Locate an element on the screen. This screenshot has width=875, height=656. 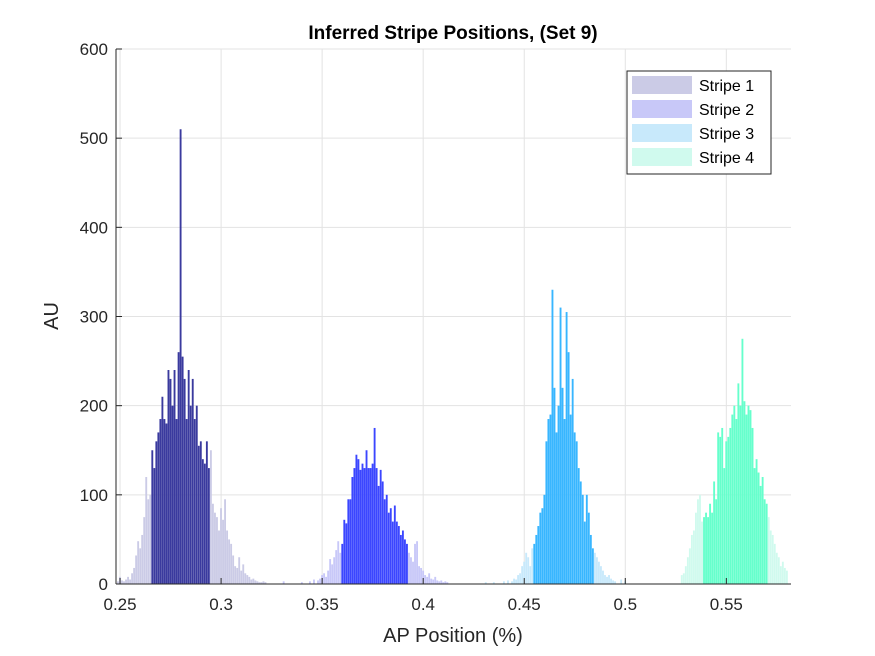
x-tick-label: 0.35 is located at coordinates (322, 604).